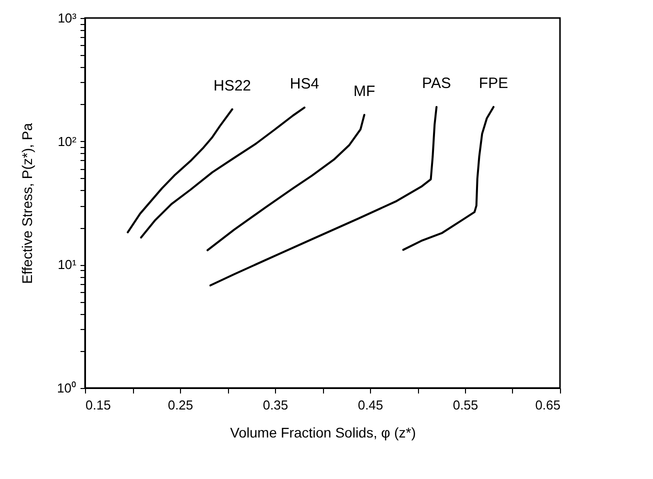 This screenshot has height=479, width=653. What do you see at coordinates (181, 405) in the screenshot?
I see `x-tick-label: 0.25` at bounding box center [181, 405].